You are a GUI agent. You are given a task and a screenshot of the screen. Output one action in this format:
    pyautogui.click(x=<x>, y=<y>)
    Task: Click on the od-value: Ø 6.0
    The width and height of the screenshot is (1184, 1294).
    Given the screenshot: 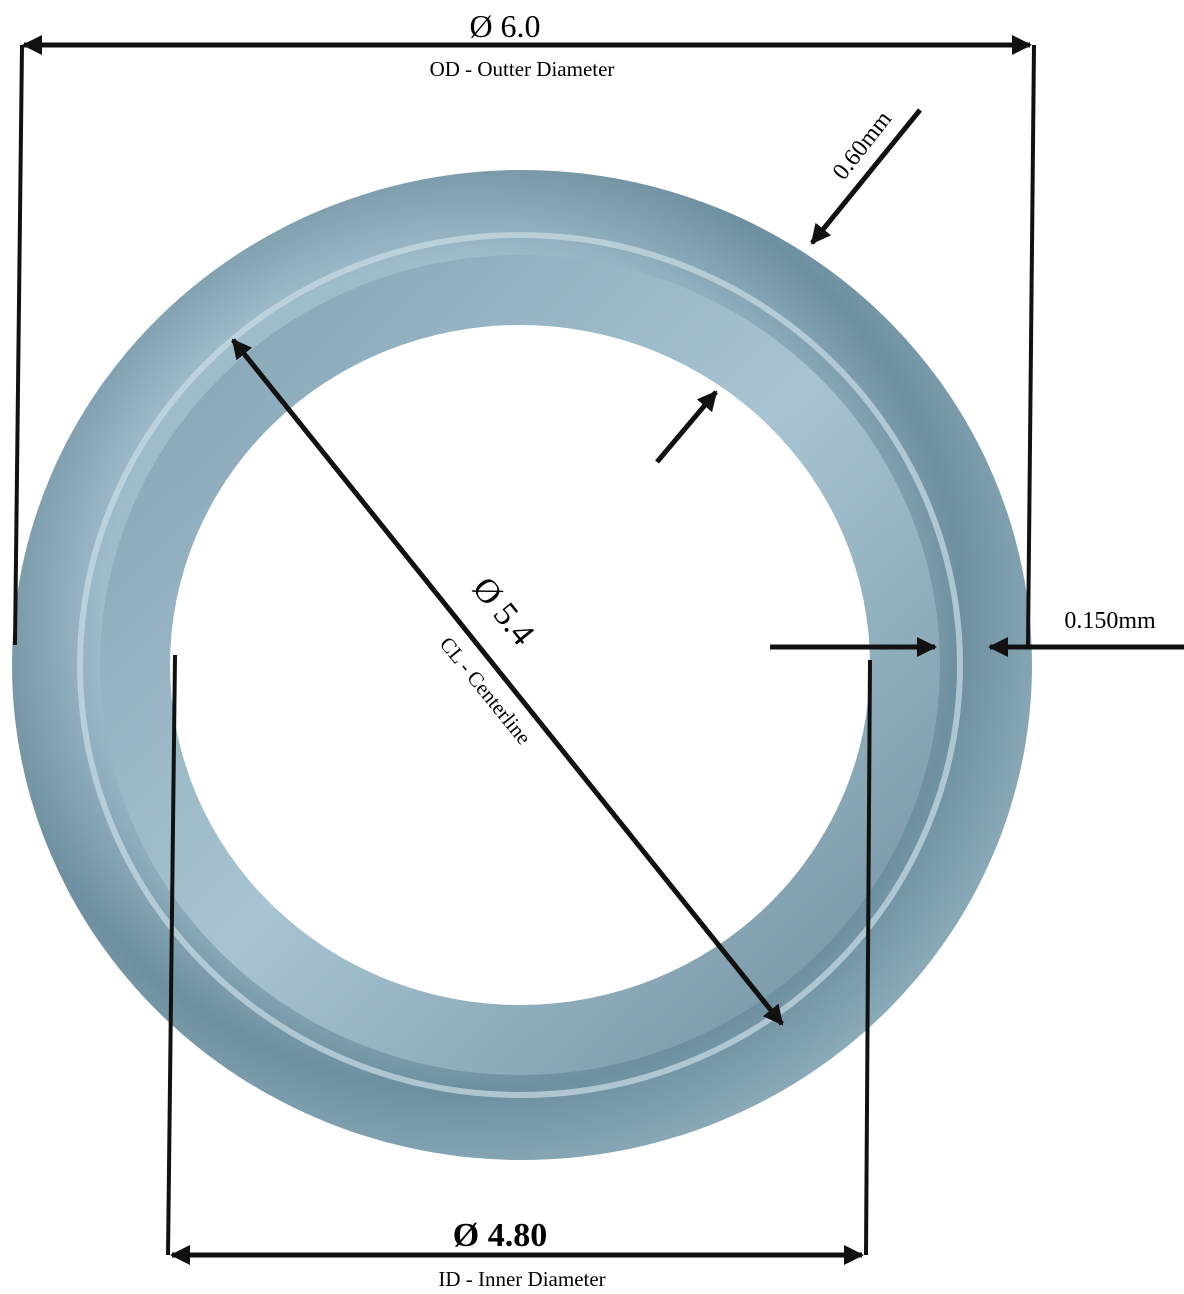 What is the action you would take?
    pyautogui.click(x=504, y=26)
    